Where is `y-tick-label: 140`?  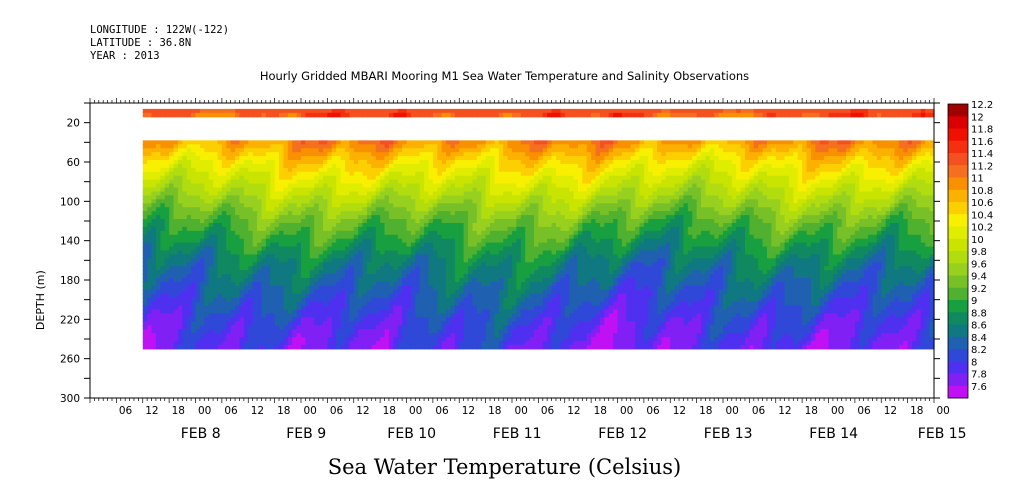 y-tick-label: 140 is located at coordinates (70, 242).